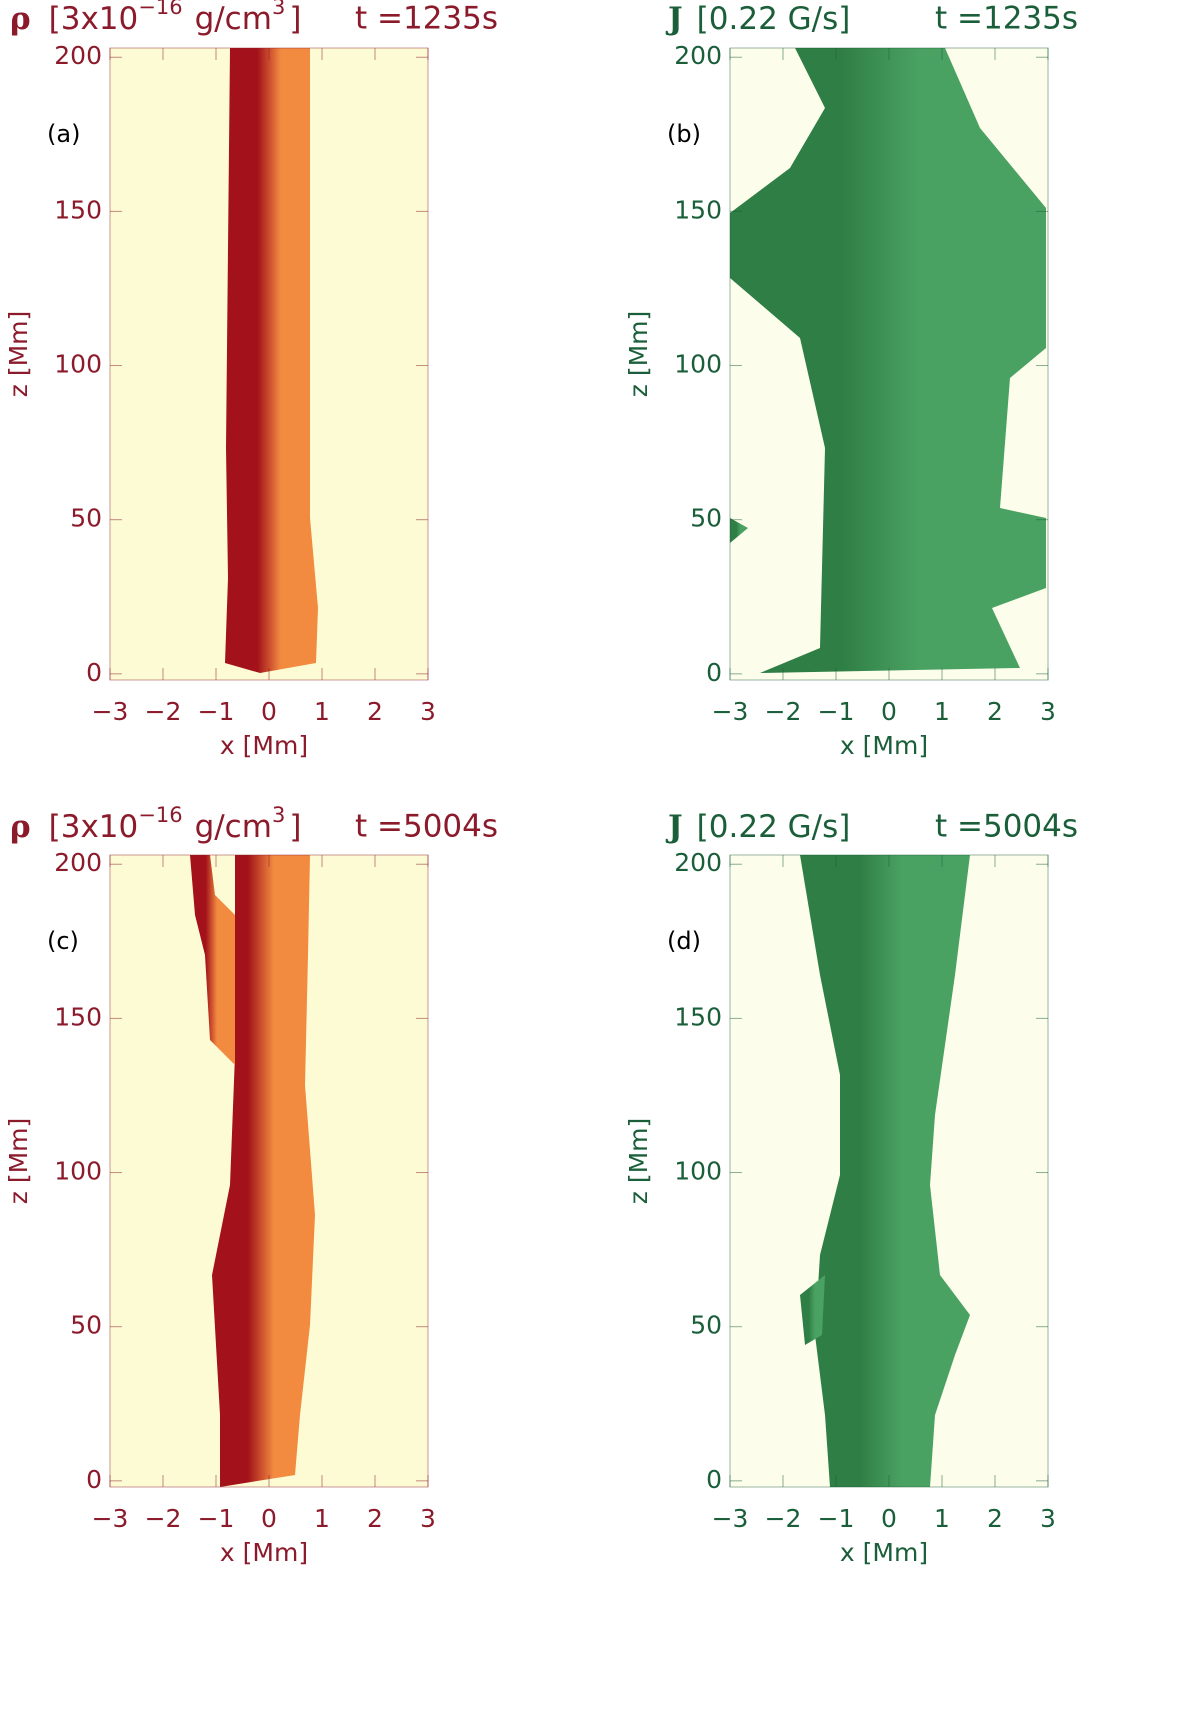 This screenshot has width=1200, height=1719. Describe the element at coordinates (63, 941) in the screenshot. I see `panel-label: (c)` at that location.